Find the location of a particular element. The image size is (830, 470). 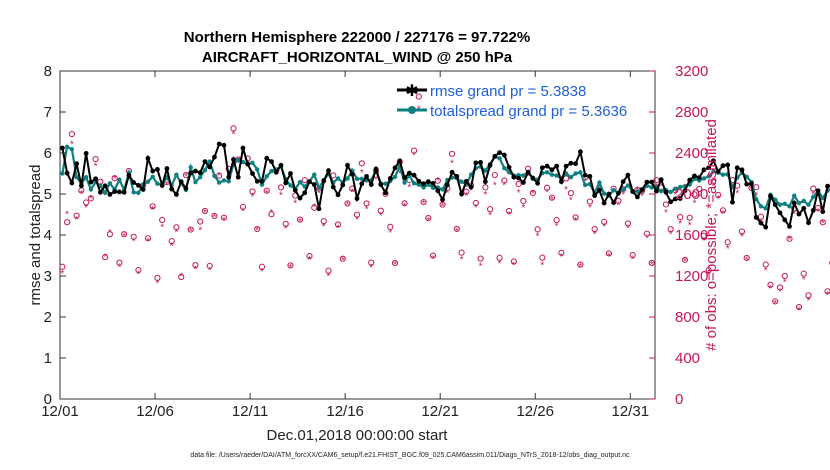

y-axis-label-right: # of obs: o=possible; *=assimilated is located at coordinates (711, 235).